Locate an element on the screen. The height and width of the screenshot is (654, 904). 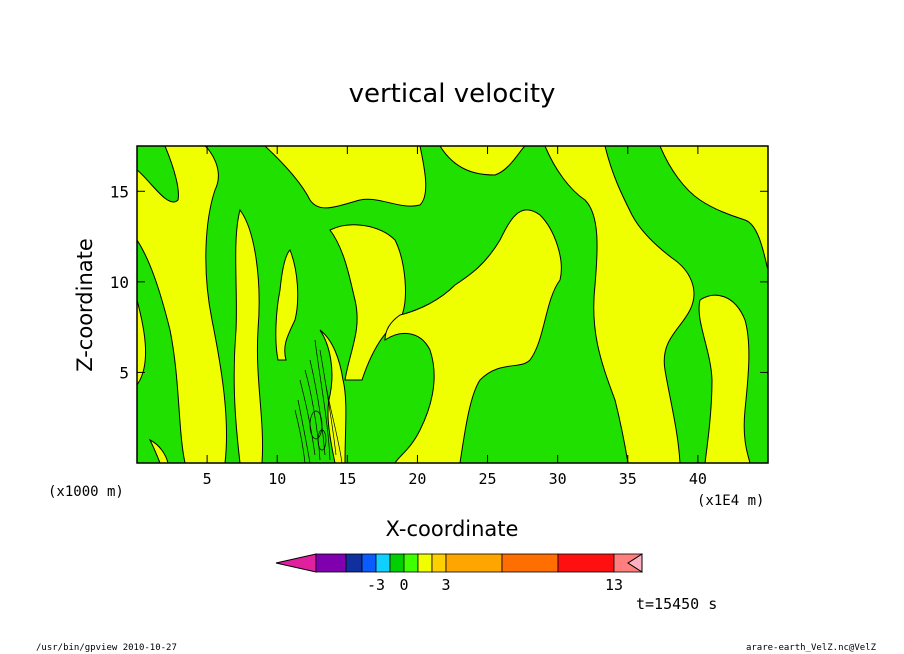
colorbar-label: 0 is located at coordinates (403, 585).